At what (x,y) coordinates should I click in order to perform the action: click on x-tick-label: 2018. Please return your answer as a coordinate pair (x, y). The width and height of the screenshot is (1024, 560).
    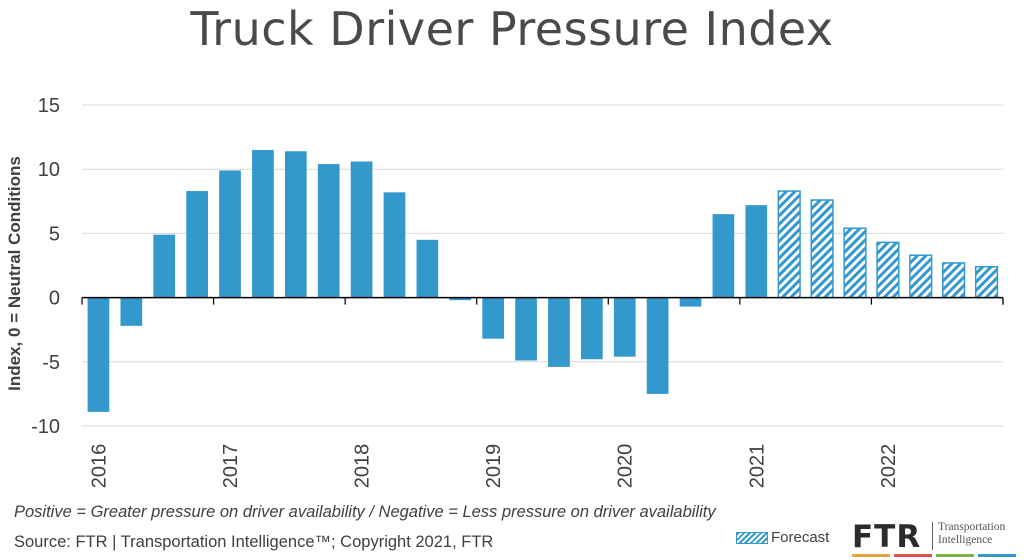
    Looking at the image, I should click on (363, 466).